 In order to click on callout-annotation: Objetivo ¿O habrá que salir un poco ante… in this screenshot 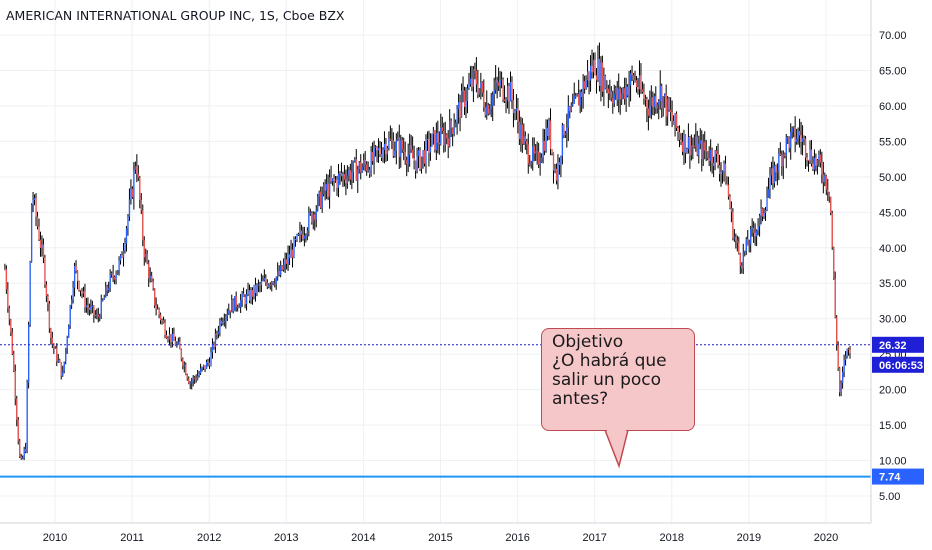, I will do `click(618, 379)`.